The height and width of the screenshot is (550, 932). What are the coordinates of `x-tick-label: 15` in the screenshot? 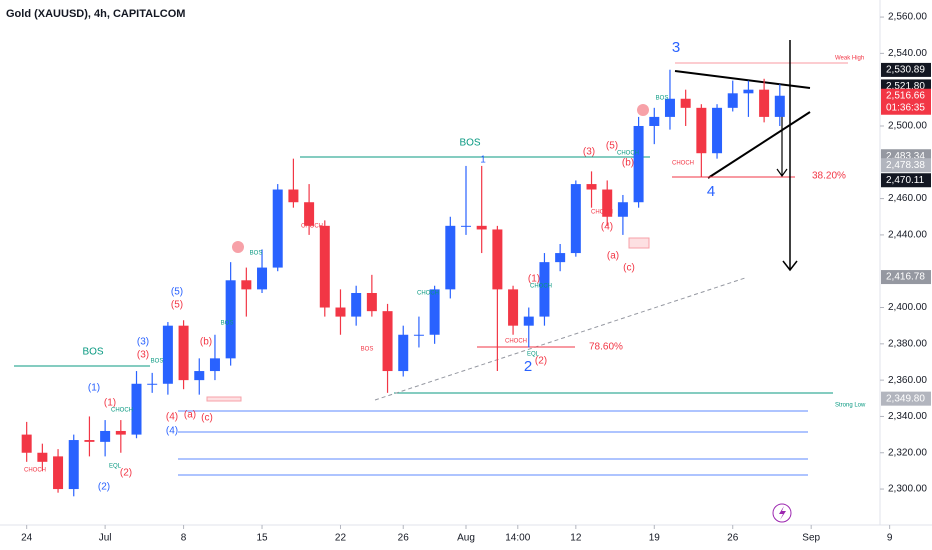 It's located at (262, 538).